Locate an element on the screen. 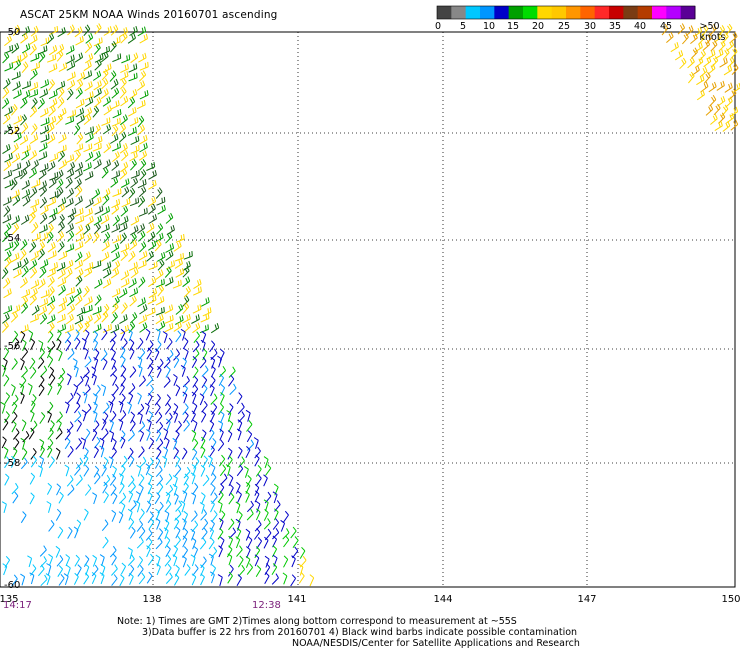  lon-label-138: 138 is located at coordinates (152, 599).